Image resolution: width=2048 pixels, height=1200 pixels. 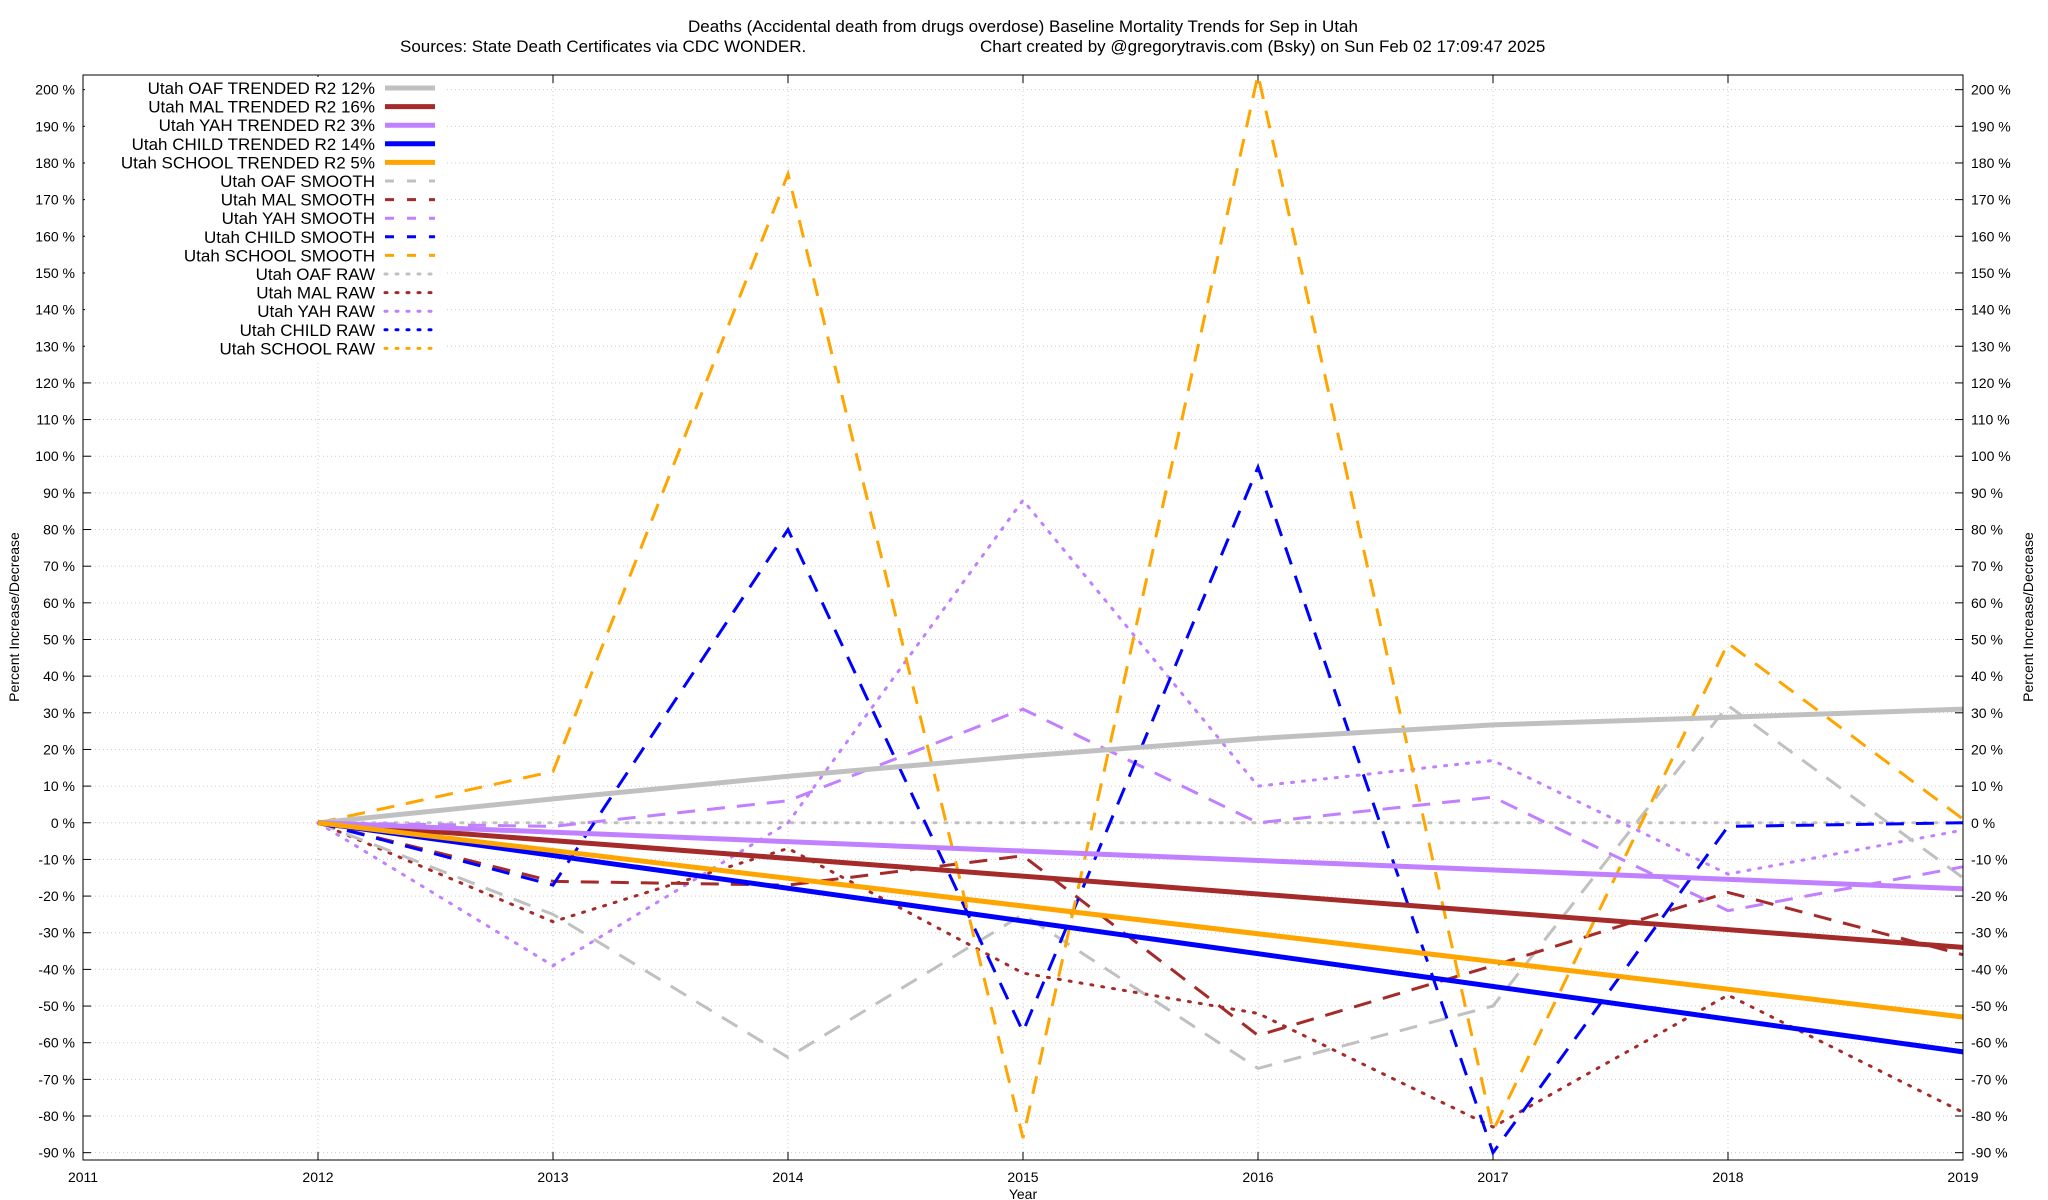 I want to click on y-tick-label-right: 70 %, so click(x=1987, y=566).